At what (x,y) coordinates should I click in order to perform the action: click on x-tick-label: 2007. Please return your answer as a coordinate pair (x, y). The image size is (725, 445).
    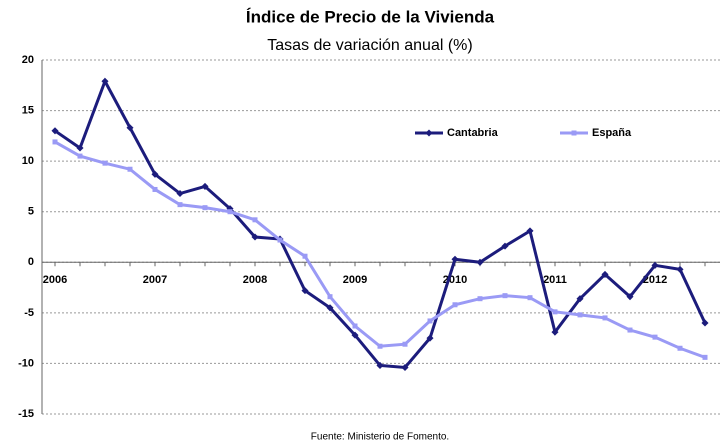
    Looking at the image, I should click on (155, 280).